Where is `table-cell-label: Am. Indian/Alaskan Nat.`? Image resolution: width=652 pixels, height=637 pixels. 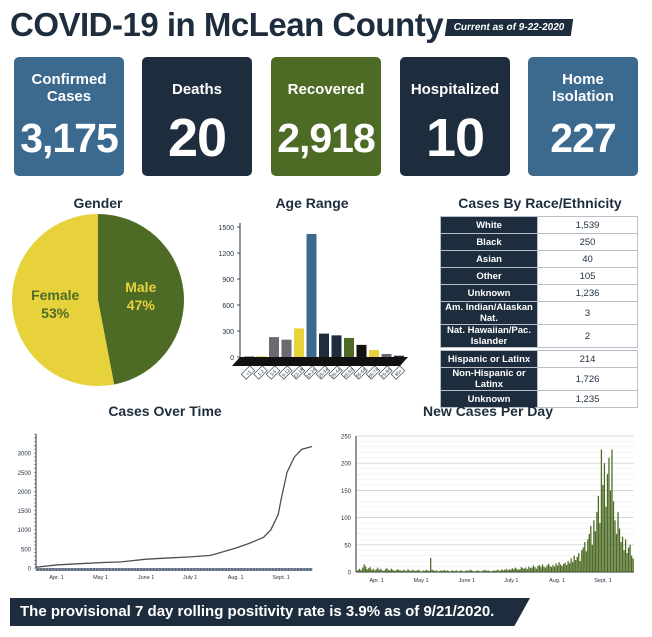 table-cell-label: Am. Indian/Alaskan Nat. is located at coordinates (489, 313).